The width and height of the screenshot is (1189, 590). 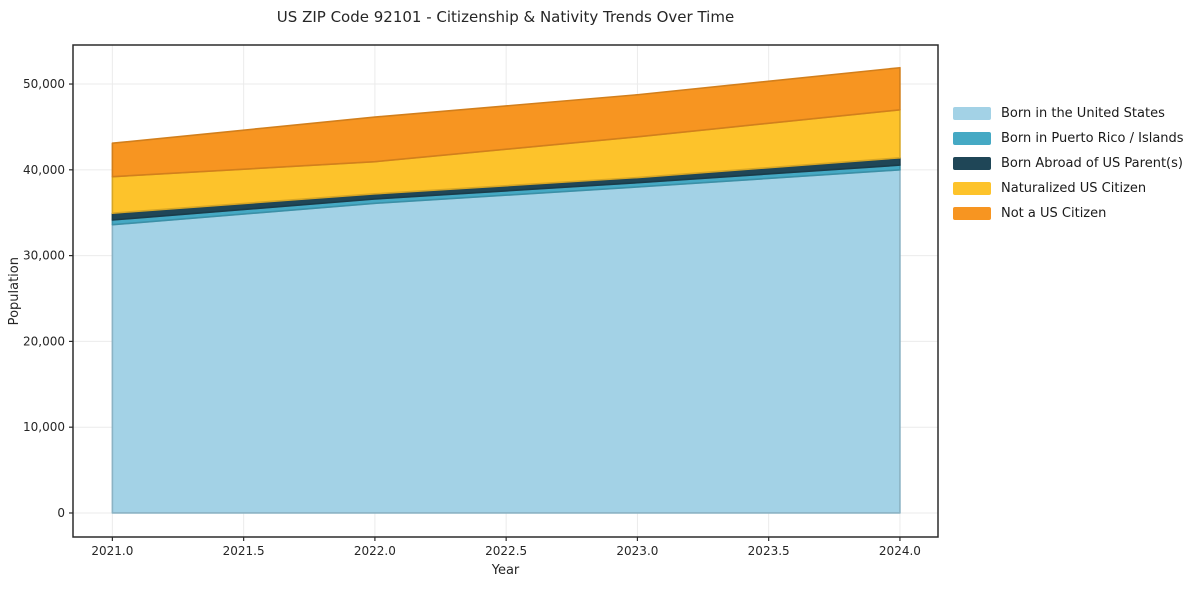 What do you see at coordinates (44, 84) in the screenshot?
I see `y-tick-label: 50,000` at bounding box center [44, 84].